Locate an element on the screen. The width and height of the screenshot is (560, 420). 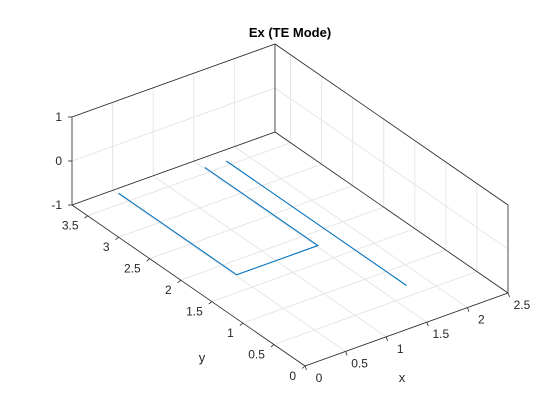
y-tick-label: 0 is located at coordinates (292, 376).